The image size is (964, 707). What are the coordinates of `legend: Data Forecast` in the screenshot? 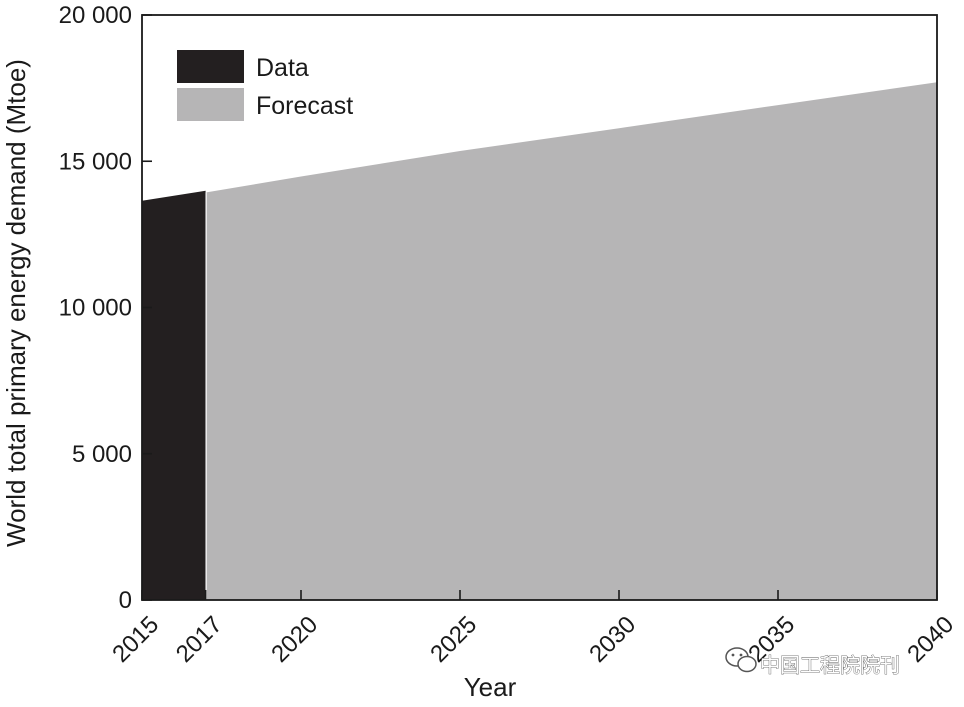 It's located at (265, 85).